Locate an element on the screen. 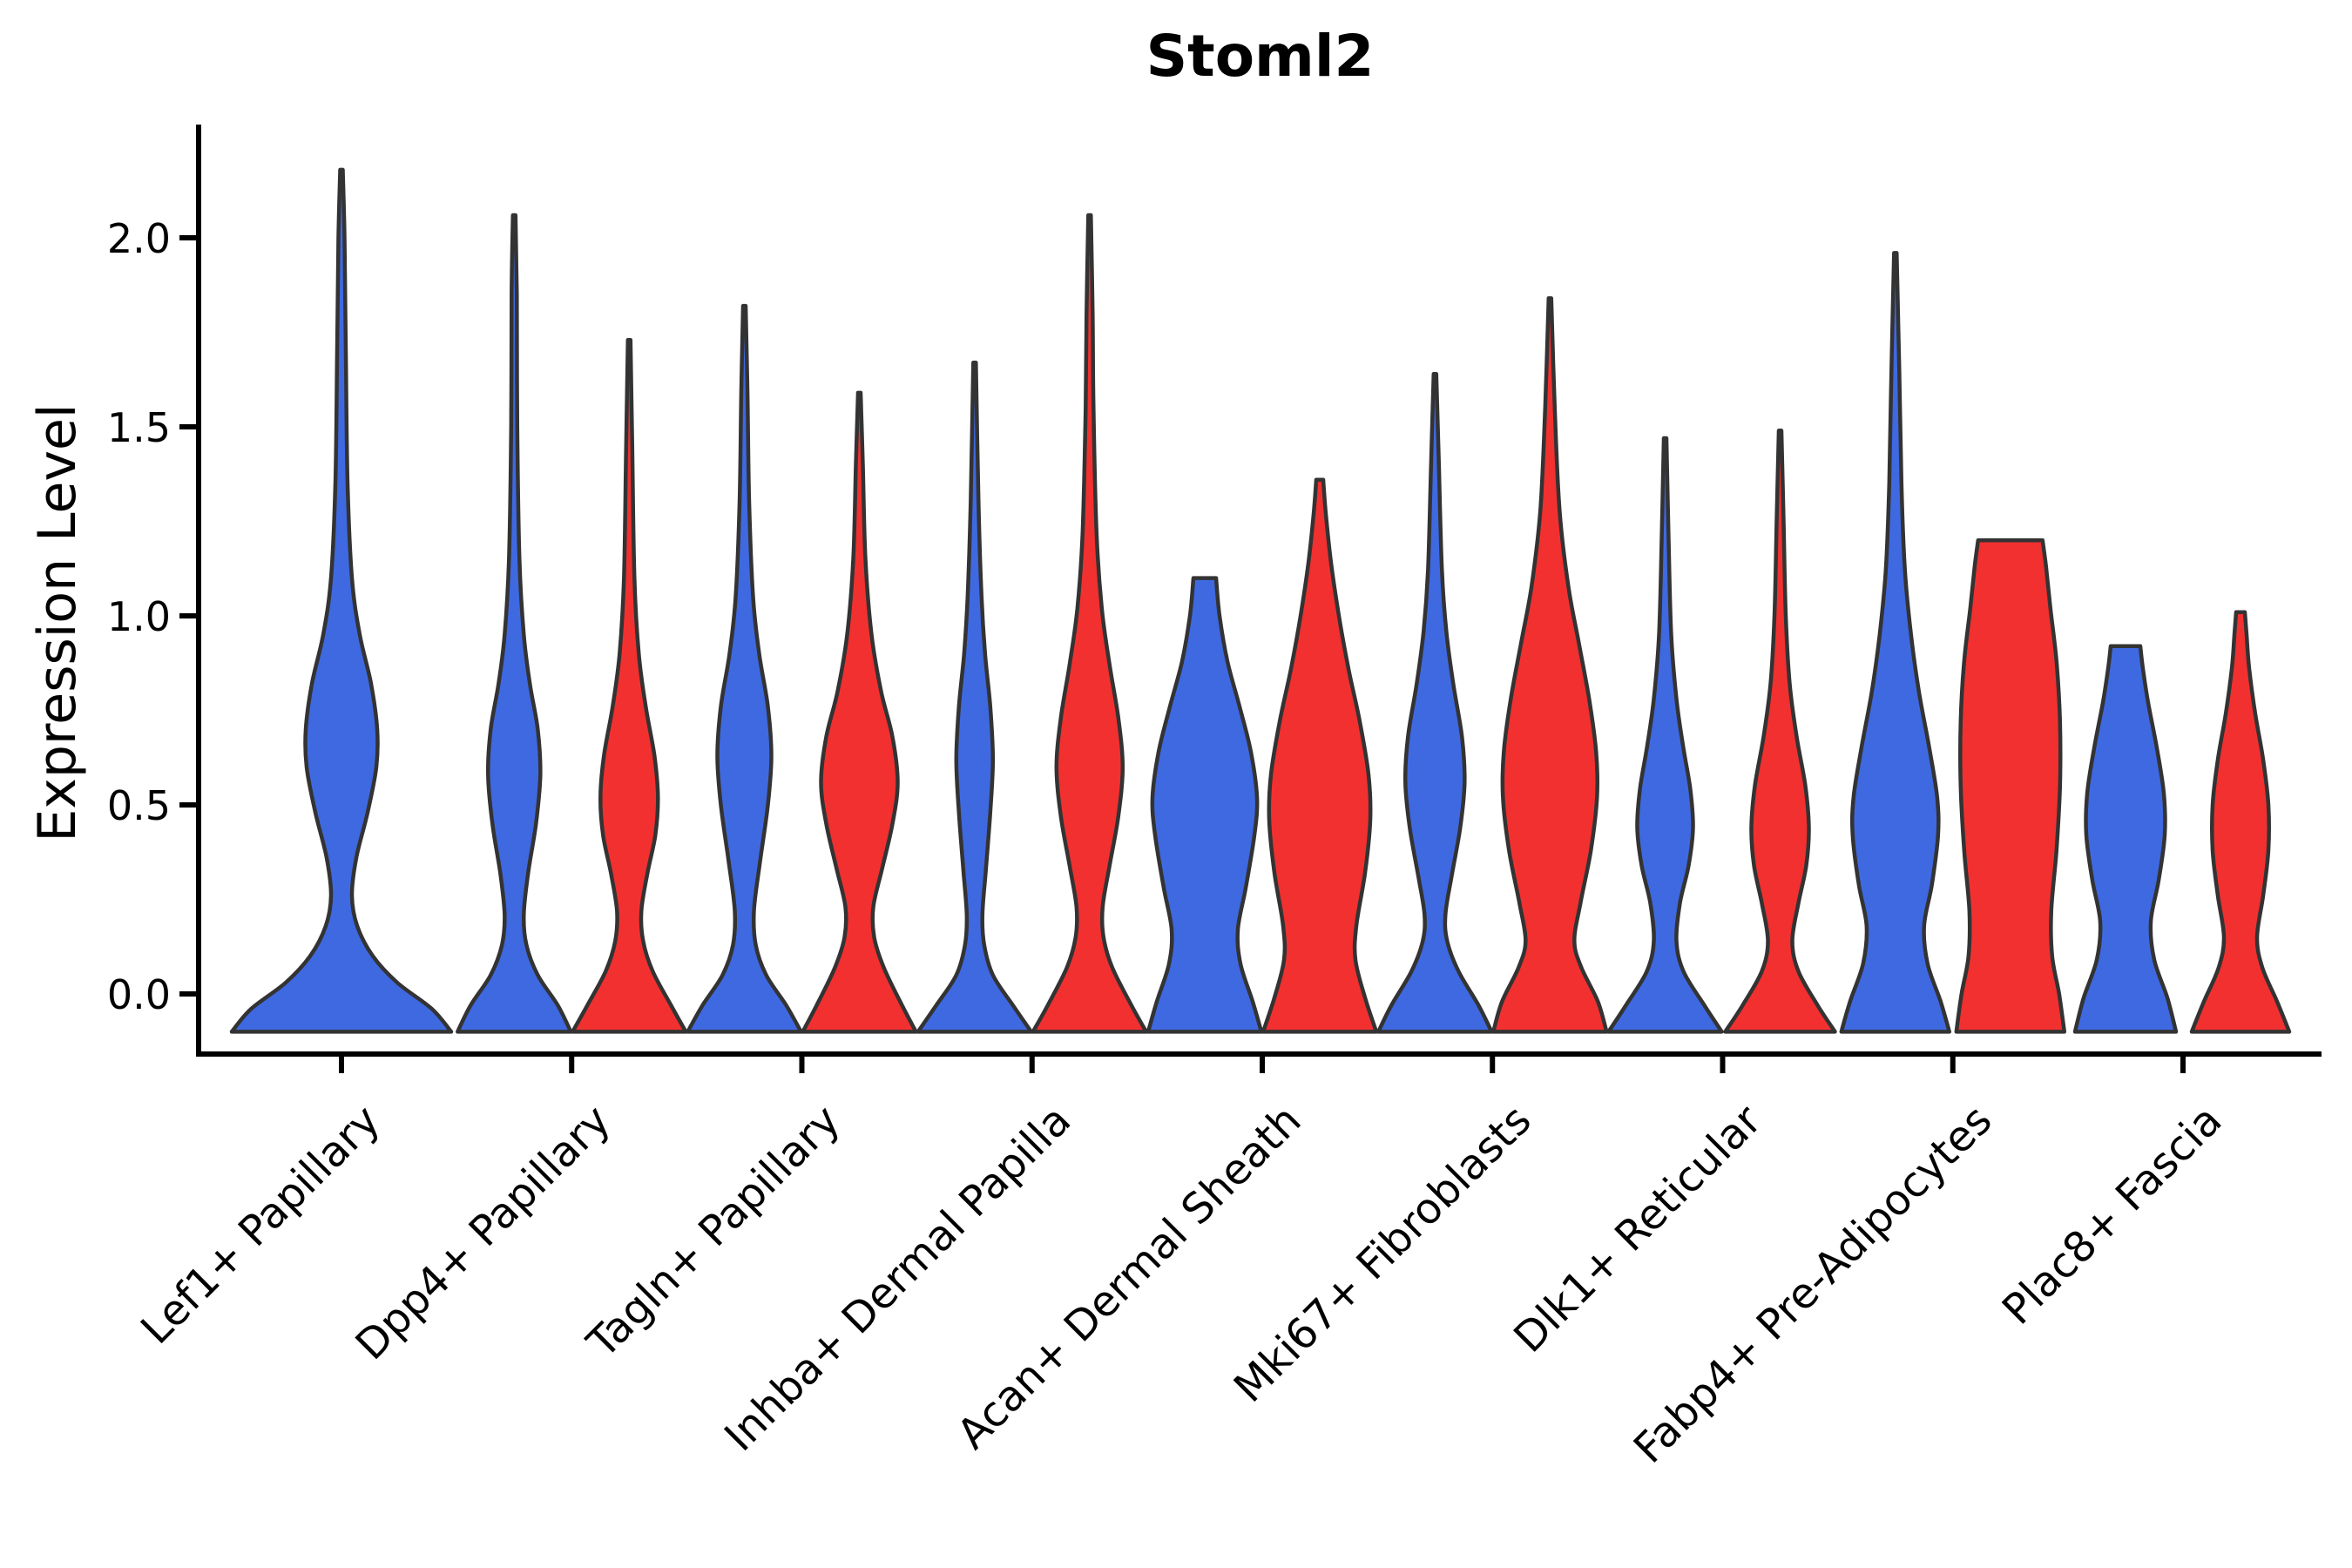  violin-mki67-fibroblasts-red is located at coordinates (1550, 665).